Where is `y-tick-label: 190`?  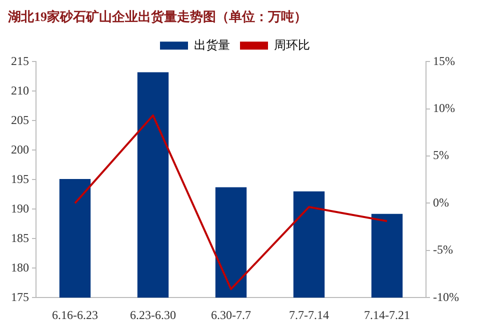 y-tick-label: 190 is located at coordinates (20, 208).